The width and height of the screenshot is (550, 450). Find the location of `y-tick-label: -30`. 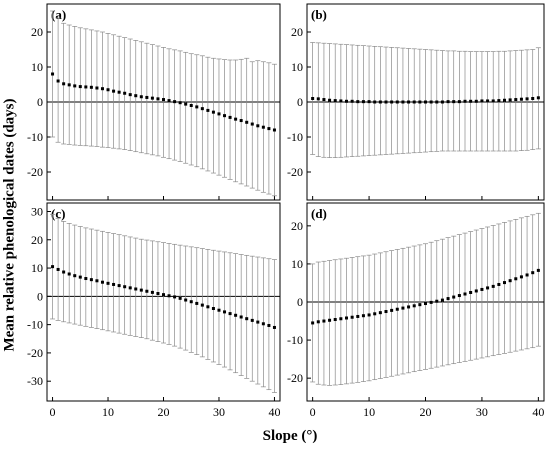

y-tick-label: -30 is located at coordinates (35, 381).